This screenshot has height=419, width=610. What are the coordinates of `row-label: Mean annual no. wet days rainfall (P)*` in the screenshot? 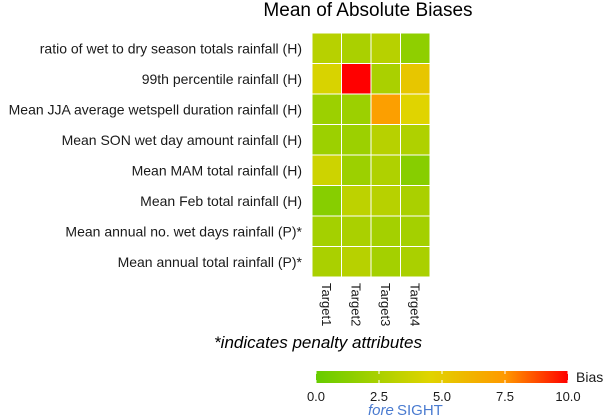 It's located at (183, 231).